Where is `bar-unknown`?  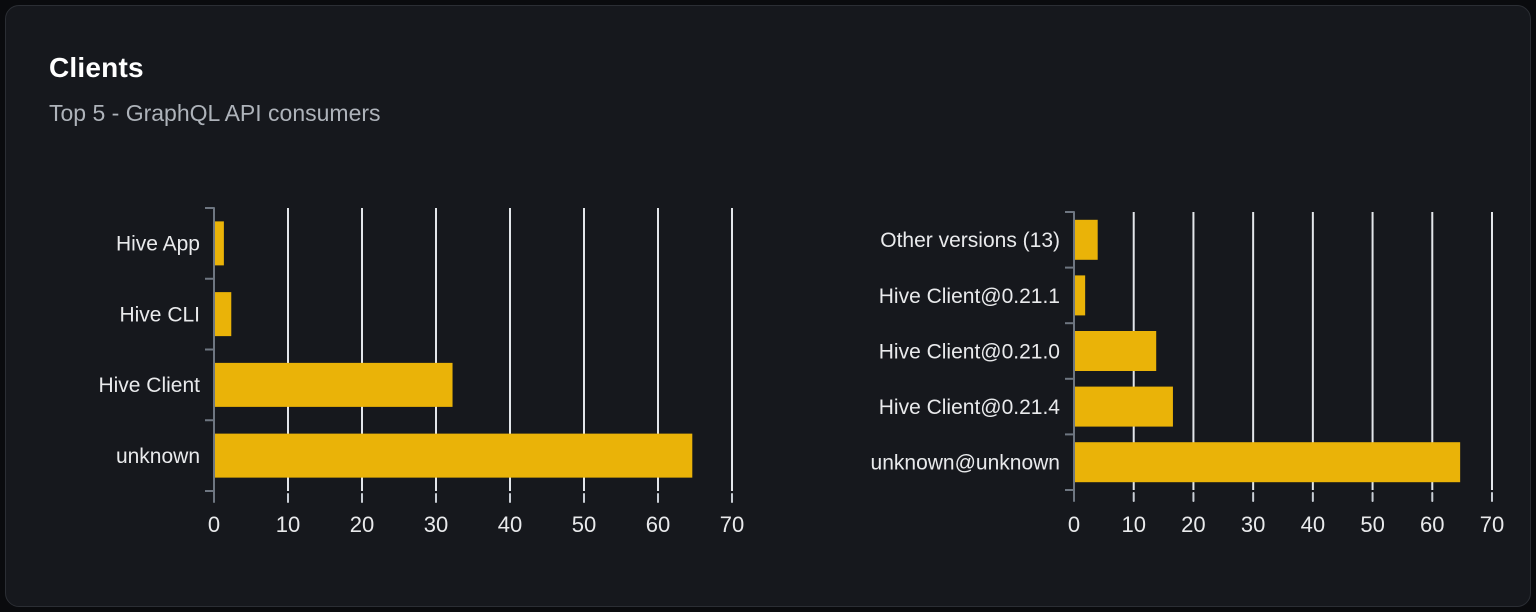 bar-unknown is located at coordinates (454, 455).